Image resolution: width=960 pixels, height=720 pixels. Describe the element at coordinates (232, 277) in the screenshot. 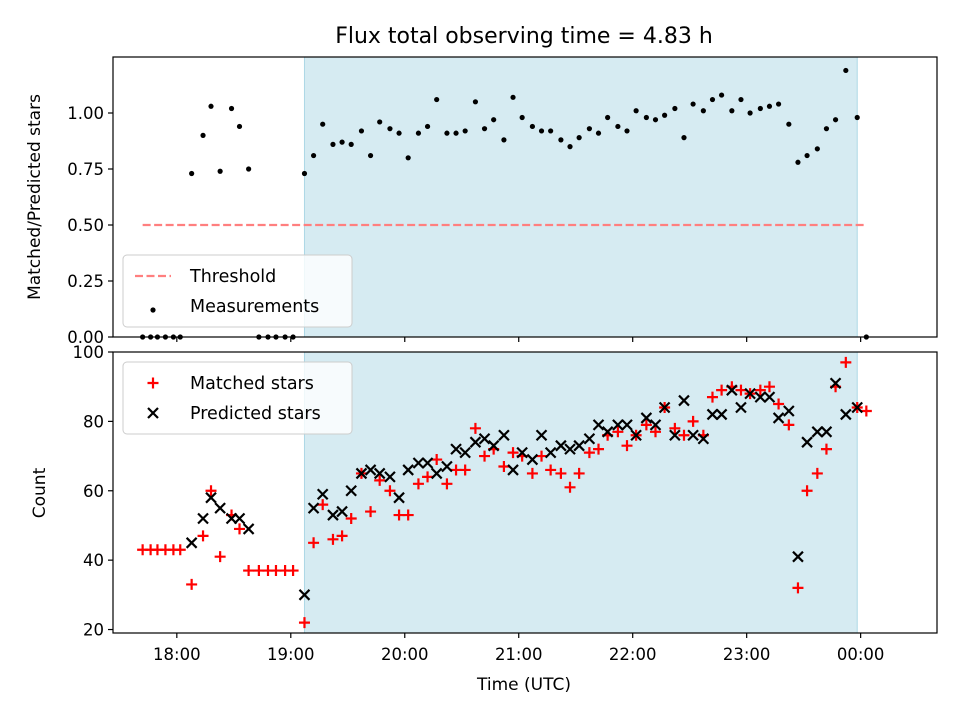

I see `legend-threshold-label: Threshold` at that location.